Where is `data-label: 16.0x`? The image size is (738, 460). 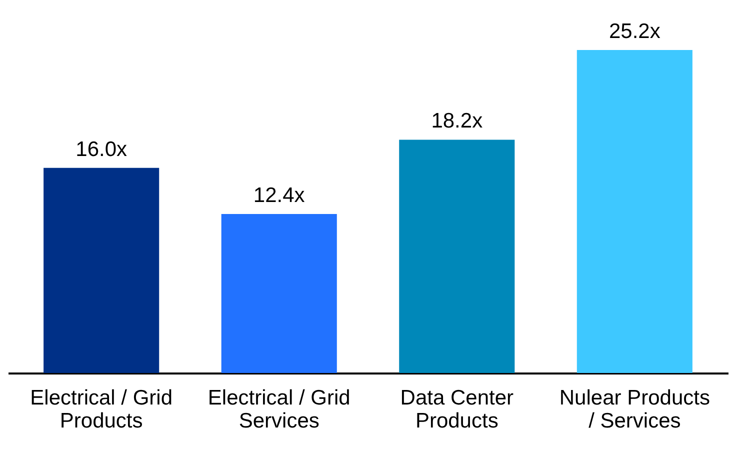 data-label: 16.0x is located at coordinates (102, 149).